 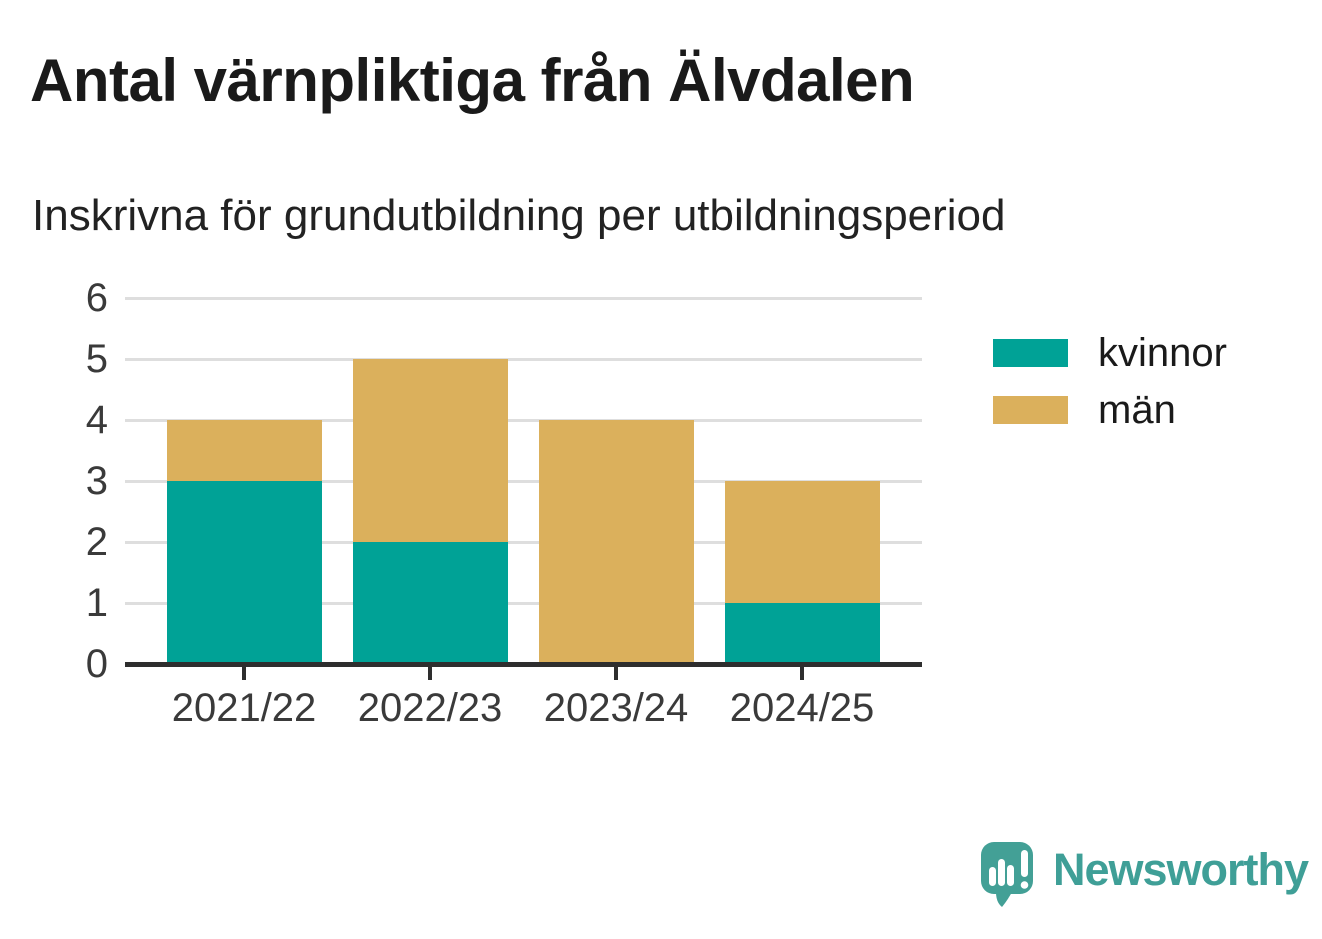 I want to click on newsworthy-logo: Newsworthy, so click(x=1144, y=875).